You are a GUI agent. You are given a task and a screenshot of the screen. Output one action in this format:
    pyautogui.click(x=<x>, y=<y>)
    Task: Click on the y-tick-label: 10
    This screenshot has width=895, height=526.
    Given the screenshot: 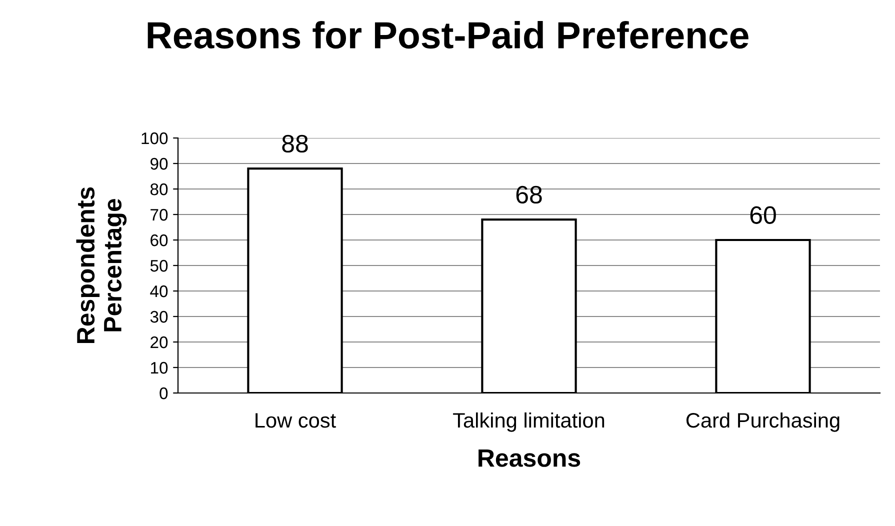 What is the action you would take?
    pyautogui.click(x=159, y=368)
    